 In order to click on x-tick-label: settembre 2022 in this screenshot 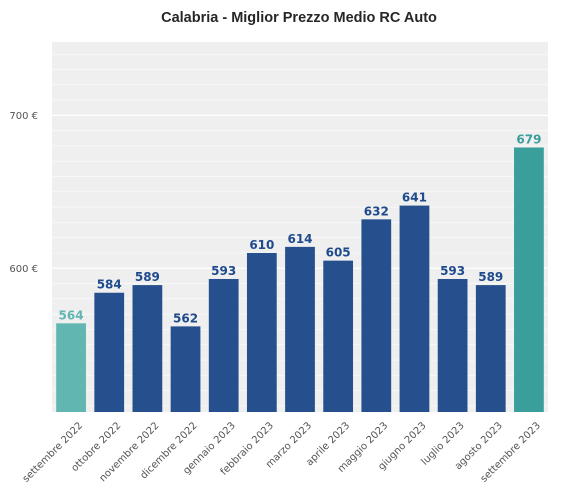, I will do `click(53, 452)`.